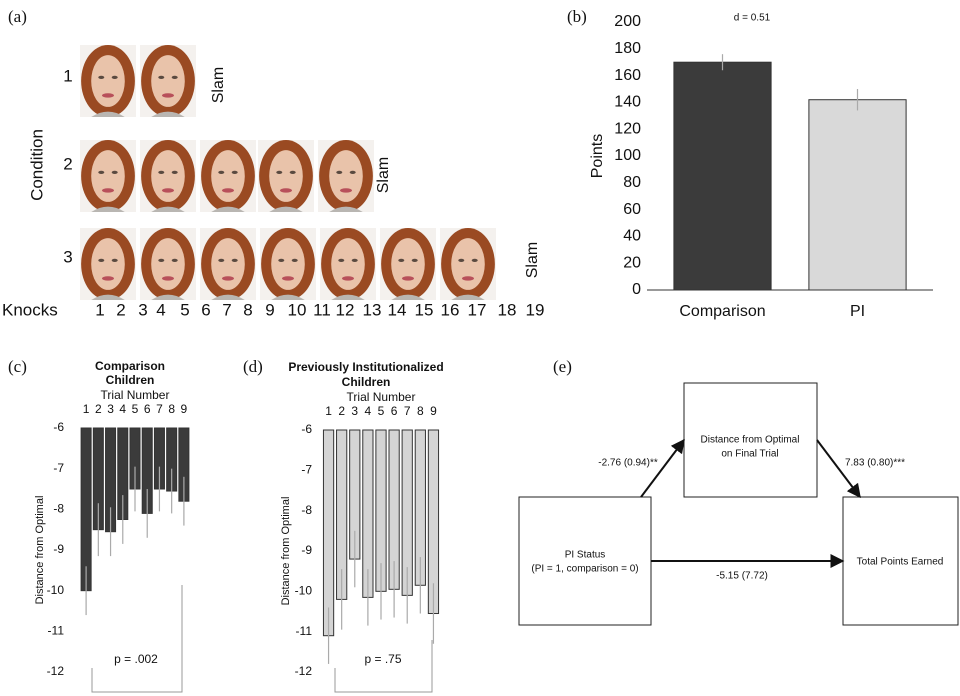 This screenshot has width=960, height=696. What do you see at coordinates (322, 309) in the screenshot?
I see `knock-number: 11` at bounding box center [322, 309].